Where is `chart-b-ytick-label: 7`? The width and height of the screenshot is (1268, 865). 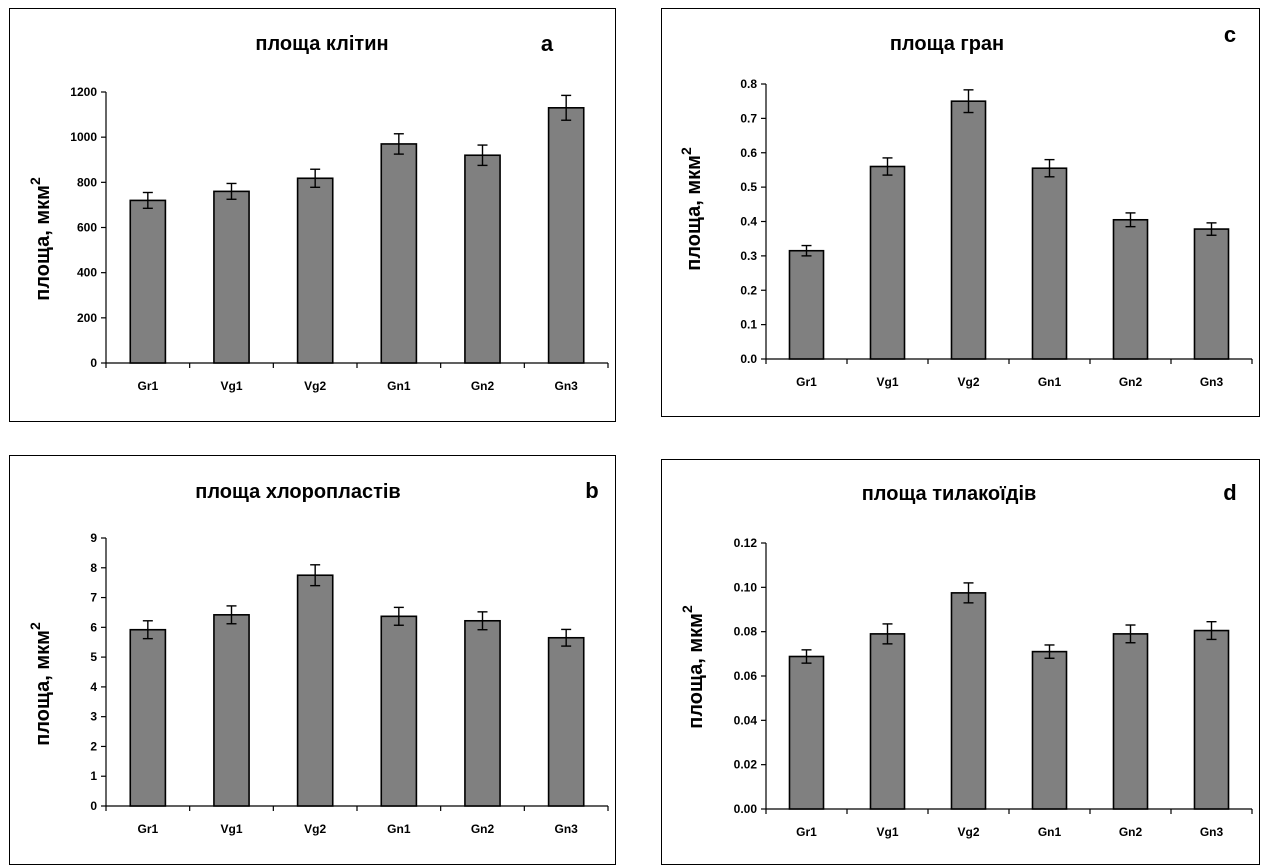 chart-b-ytick-label: 7 is located at coordinates (93, 598).